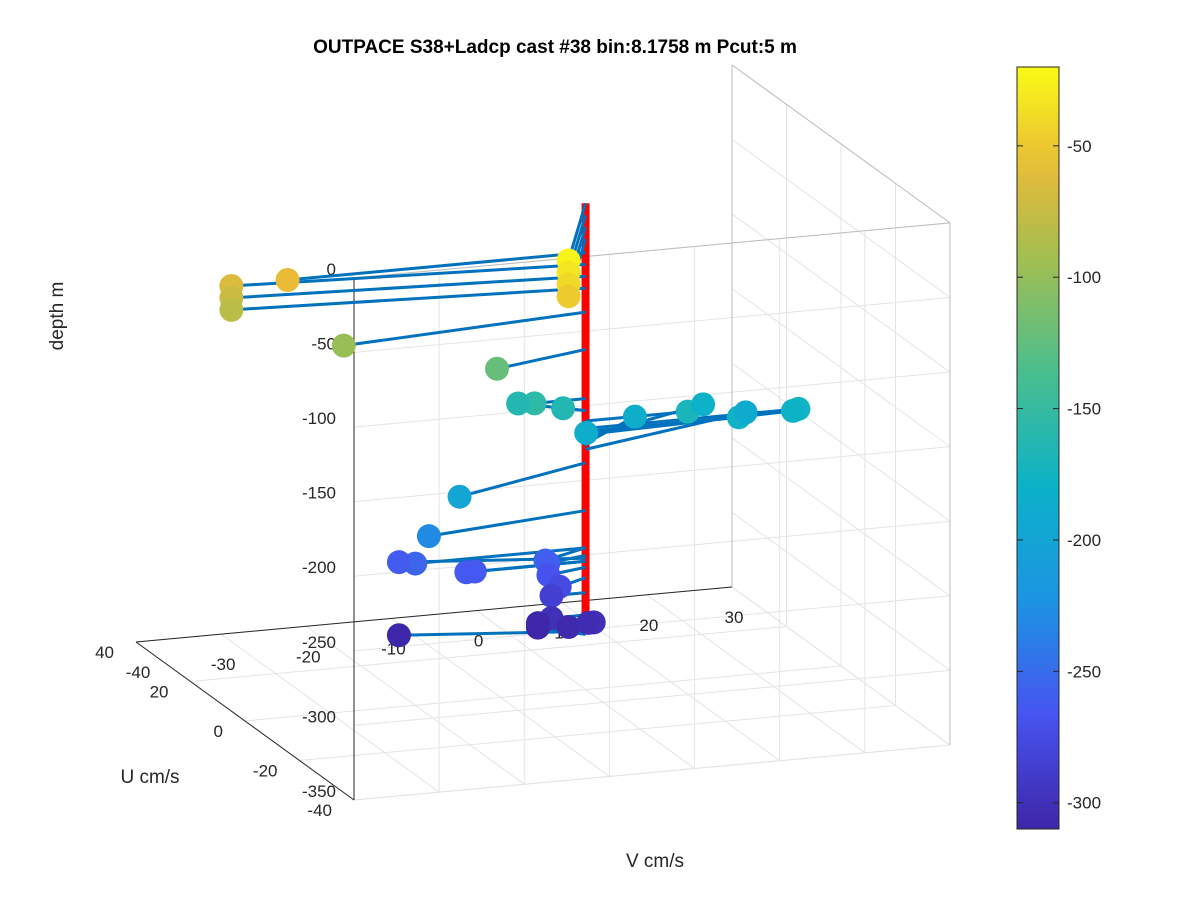  Describe the element at coordinates (323, 343) in the screenshot. I see `z-tick-label: -50` at that location.